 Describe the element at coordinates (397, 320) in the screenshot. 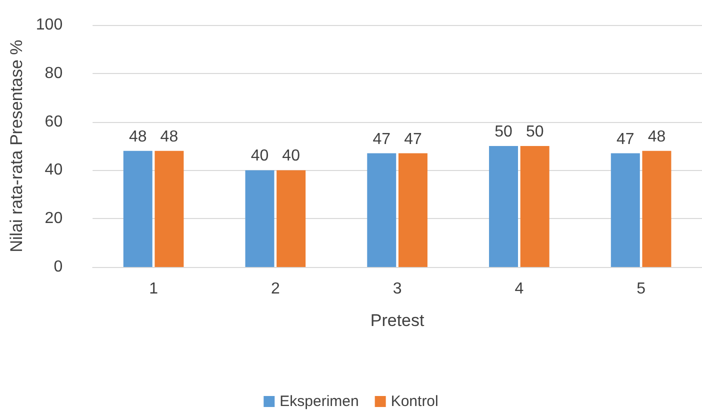

I see `x-axis-title: Pretest` at that location.